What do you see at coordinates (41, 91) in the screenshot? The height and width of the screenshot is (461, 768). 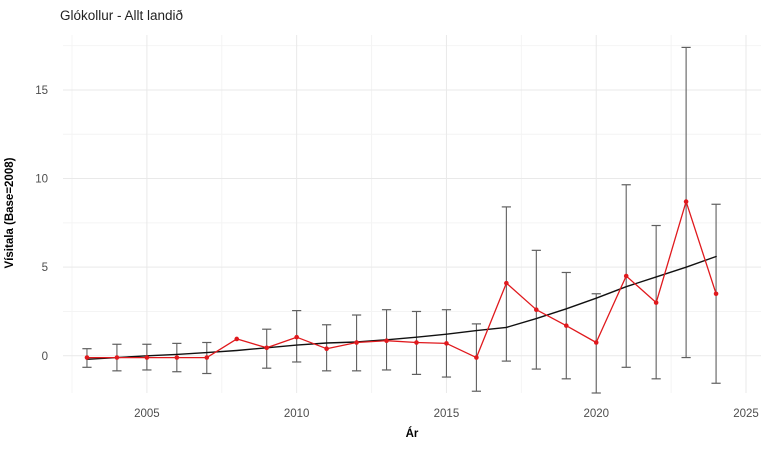 I see `y-tick-label: 15` at bounding box center [41, 91].